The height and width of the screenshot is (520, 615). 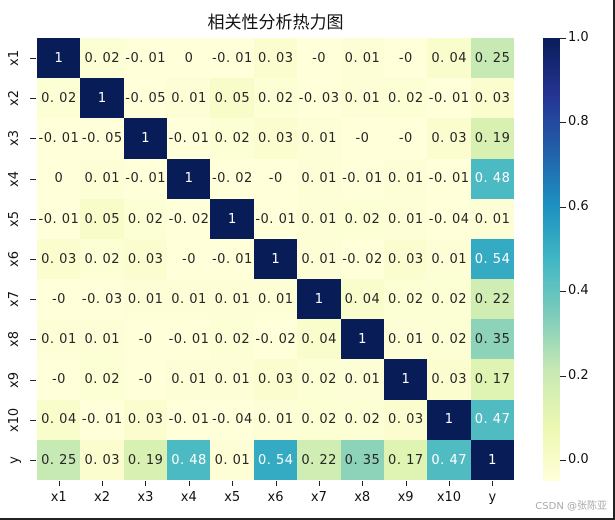 What do you see at coordinates (14, 58) in the screenshot?
I see `y-tick-label: x1` at bounding box center [14, 58].